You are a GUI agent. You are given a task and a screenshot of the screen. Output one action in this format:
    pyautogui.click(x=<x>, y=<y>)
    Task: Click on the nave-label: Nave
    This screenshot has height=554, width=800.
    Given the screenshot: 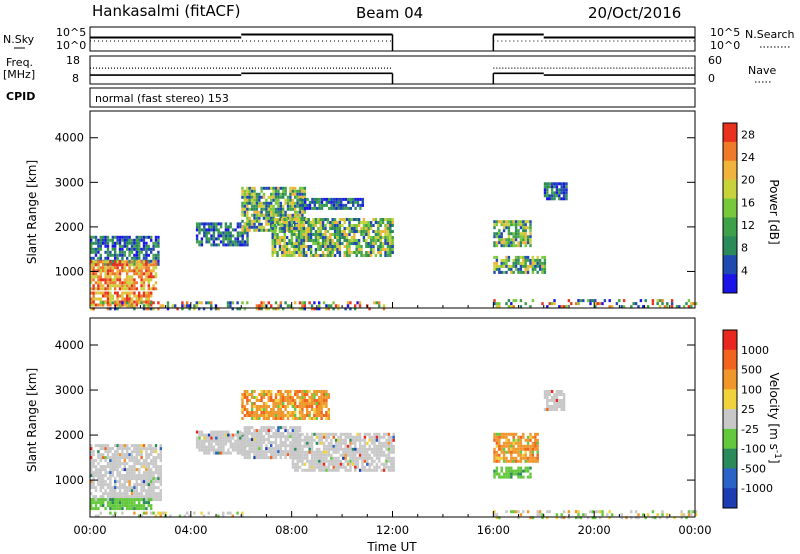 What is the action you would take?
    pyautogui.click(x=762, y=70)
    